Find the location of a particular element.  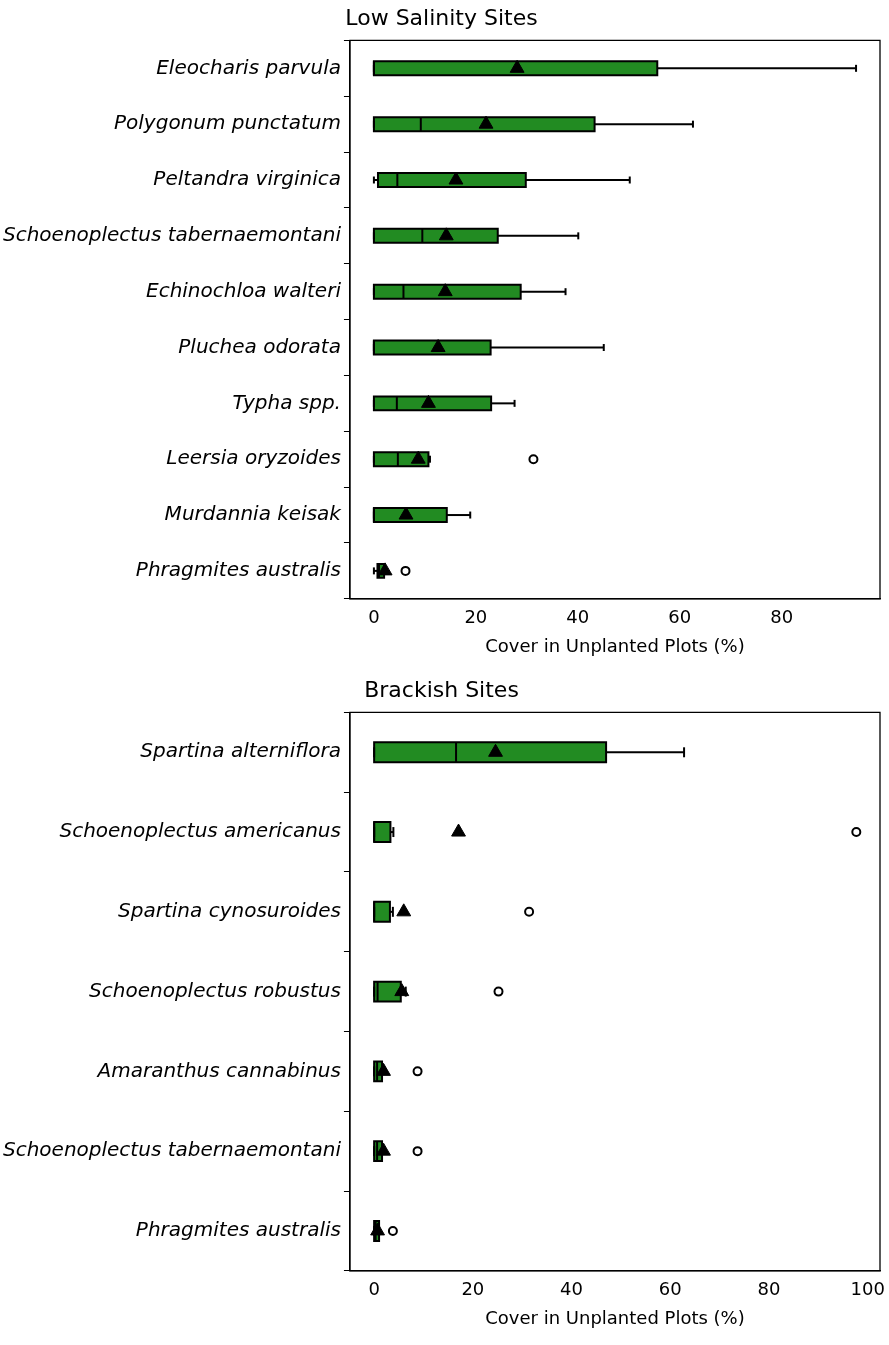

y-tick-label: Echinochloa walteri is located at coordinates (244, 289).